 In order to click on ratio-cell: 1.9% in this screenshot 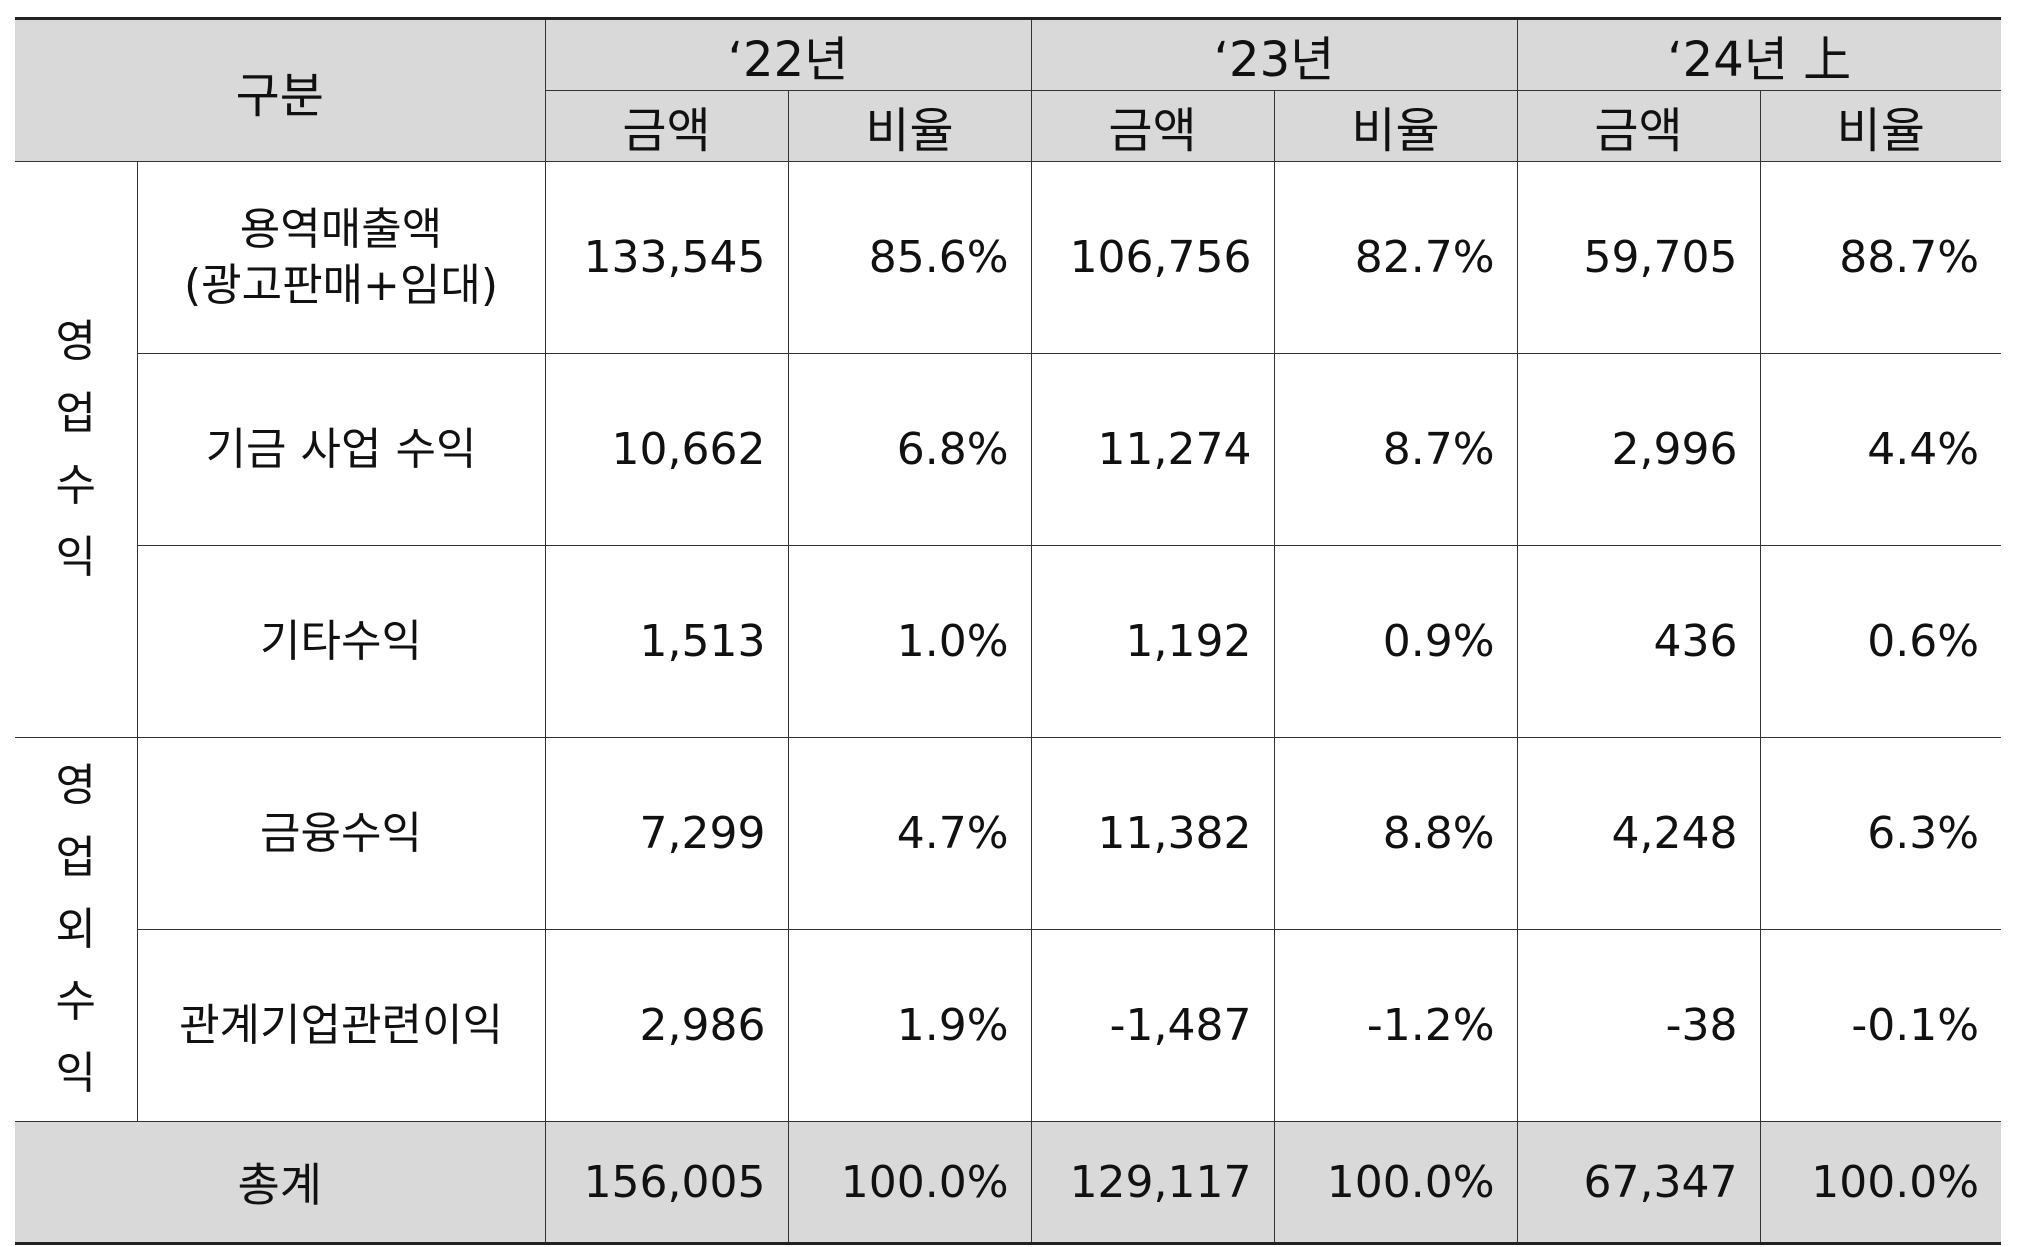, I will do `click(909, 1025)`.